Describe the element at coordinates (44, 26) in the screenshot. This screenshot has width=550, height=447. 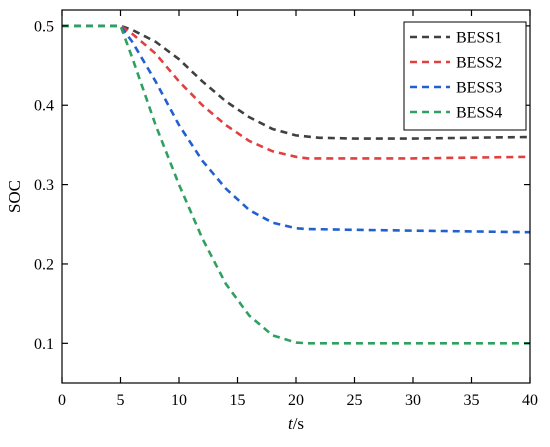
I see `y-tick-label: 0.5` at that location.